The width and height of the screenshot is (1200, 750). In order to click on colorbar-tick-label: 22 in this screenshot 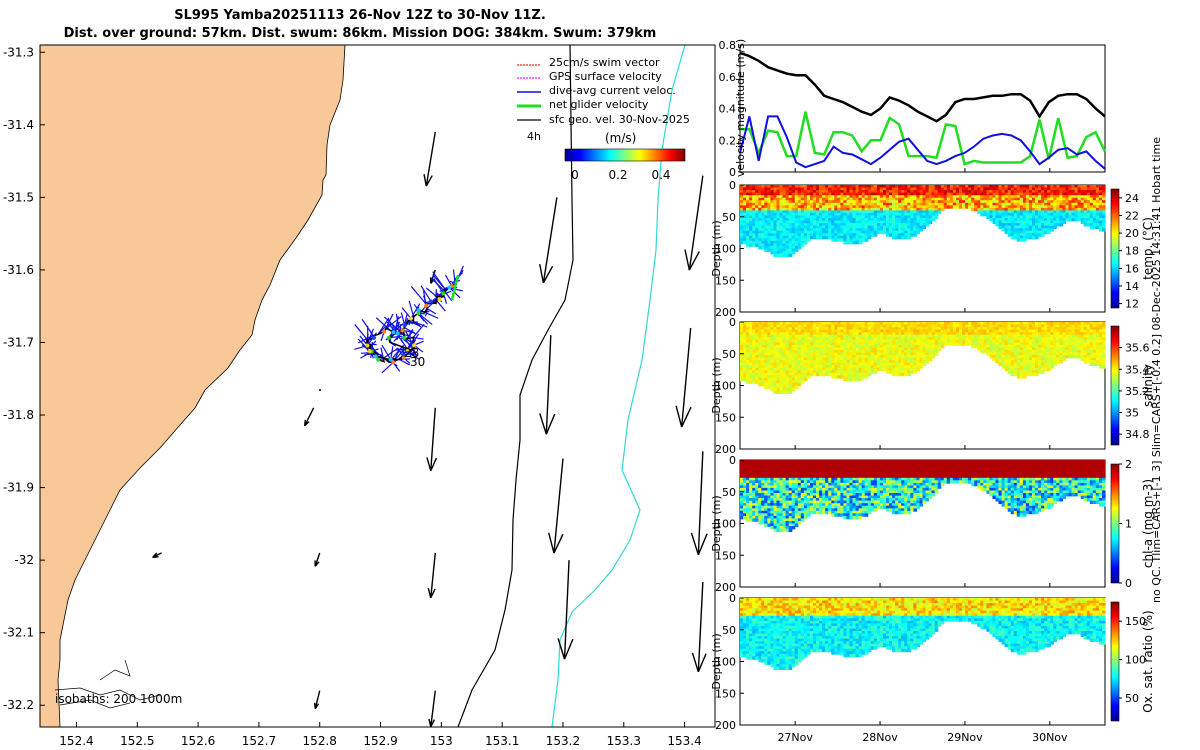, I will do `click(1132, 215)`.